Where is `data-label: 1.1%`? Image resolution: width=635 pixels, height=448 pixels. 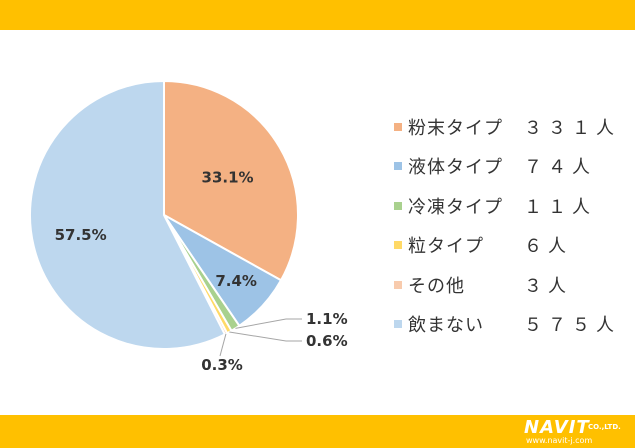
data-label: 1.1% is located at coordinates (327, 319).